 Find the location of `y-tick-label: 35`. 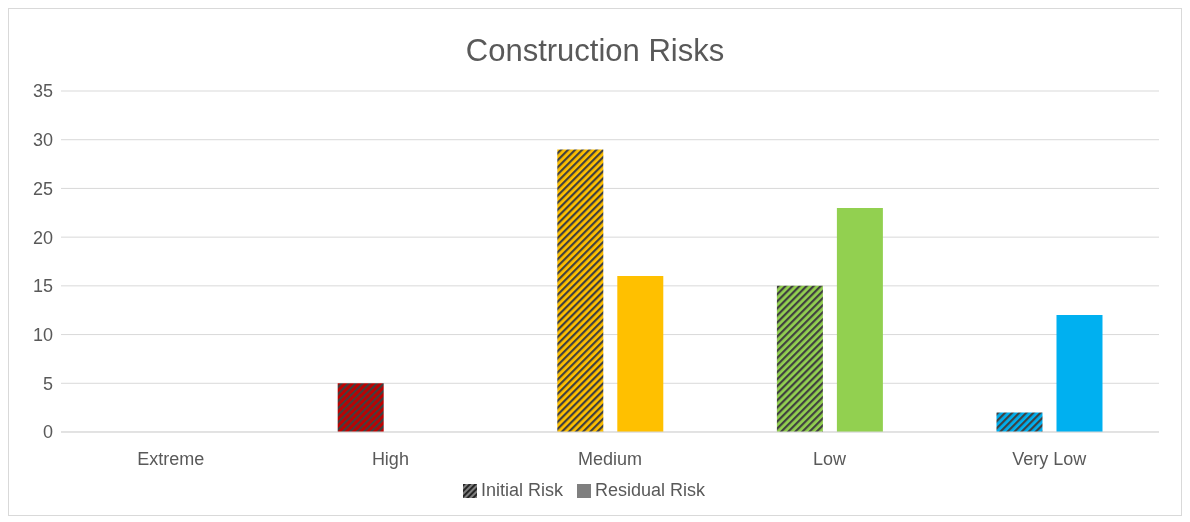

y-tick-label: 35 is located at coordinates (42, 91).